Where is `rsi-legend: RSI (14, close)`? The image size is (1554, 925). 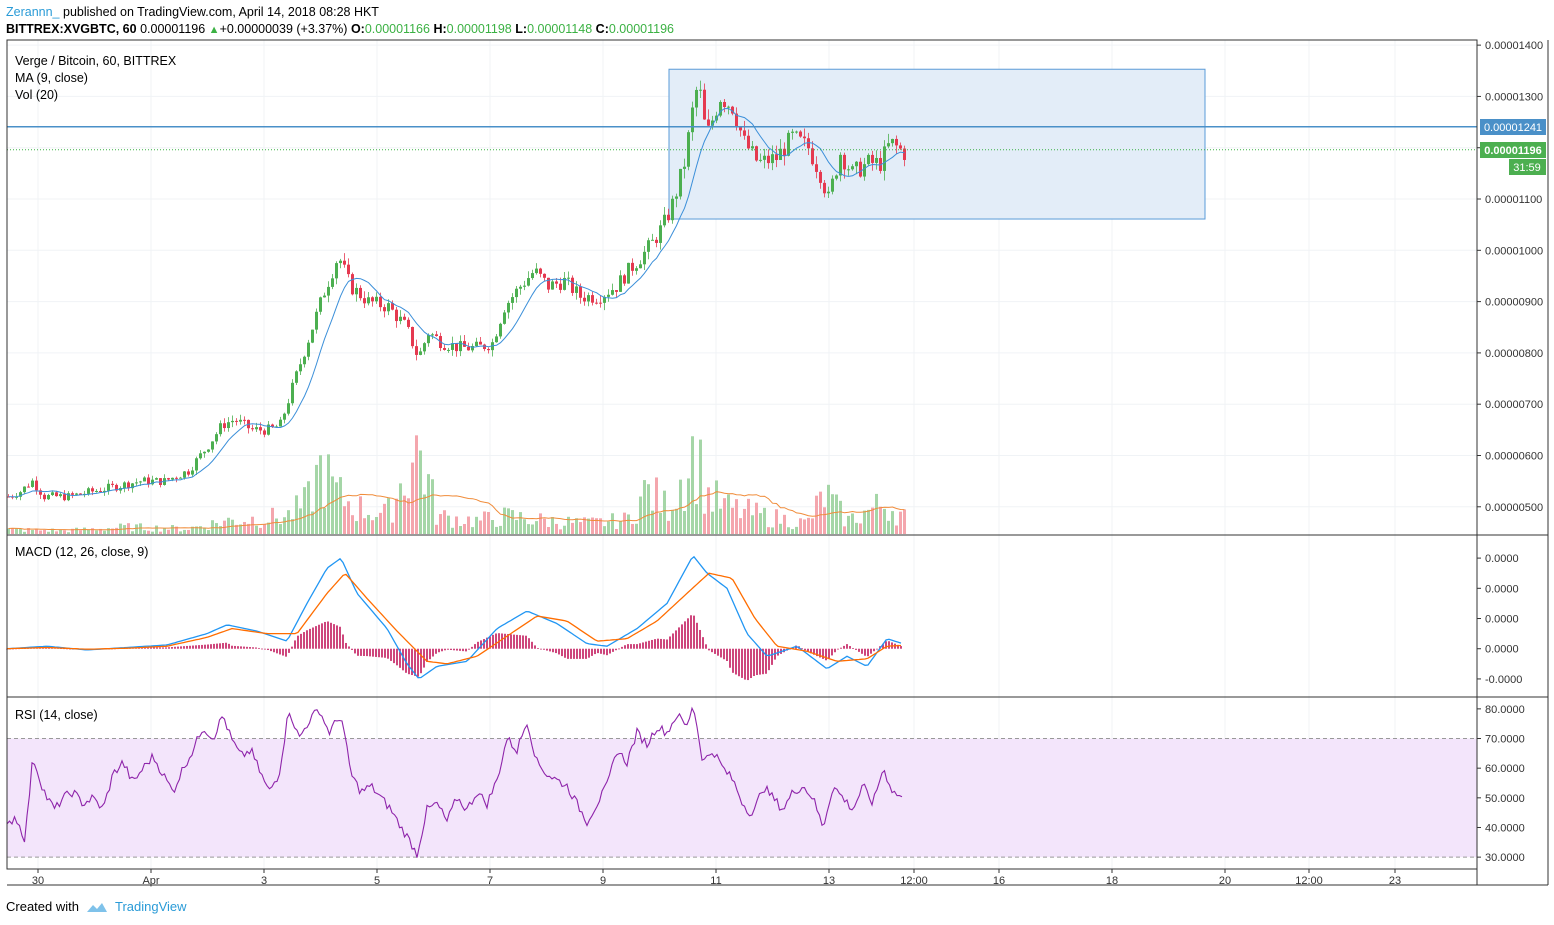 rsi-legend: RSI (14, close) is located at coordinates (56, 715).